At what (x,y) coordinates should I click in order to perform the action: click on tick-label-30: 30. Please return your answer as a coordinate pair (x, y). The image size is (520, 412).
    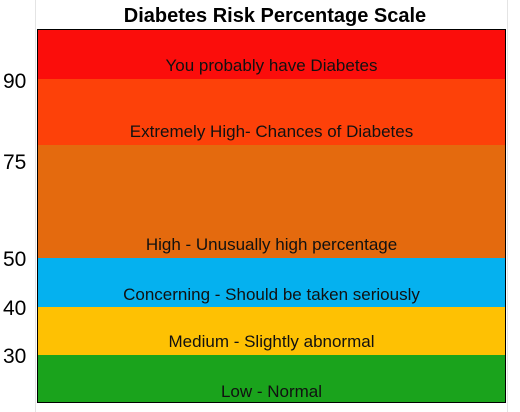
    Looking at the image, I should click on (15, 356).